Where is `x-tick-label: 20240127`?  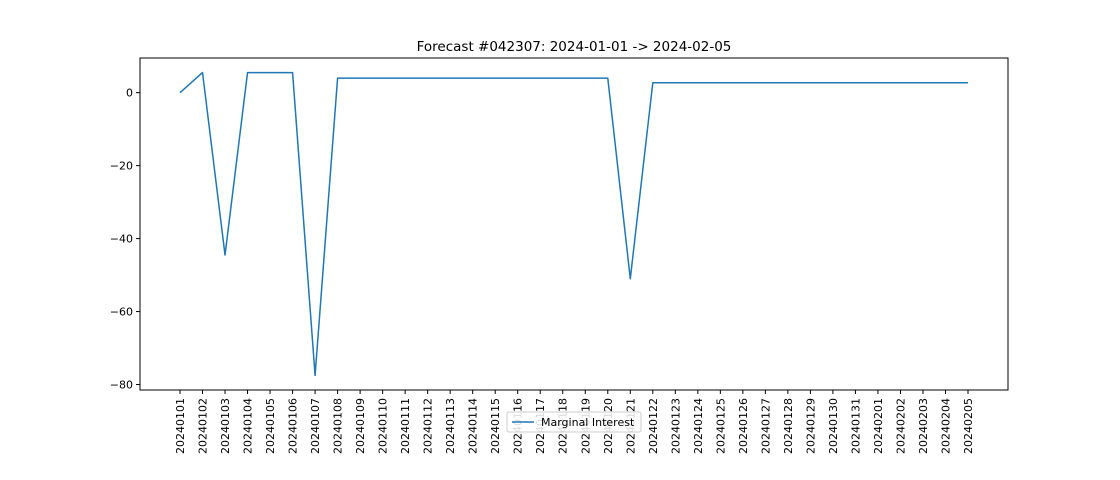
x-tick-label: 20240127 is located at coordinates (765, 426).